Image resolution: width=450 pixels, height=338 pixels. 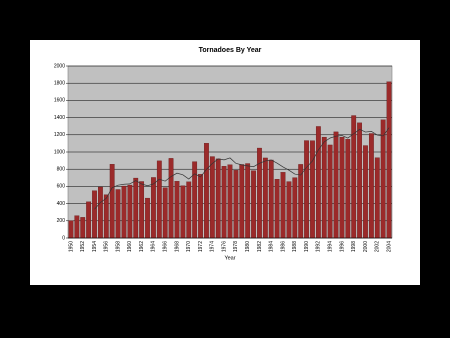 What do you see at coordinates (389, 246) in the screenshot?
I see `x-tick-label: 2004` at bounding box center [389, 246].